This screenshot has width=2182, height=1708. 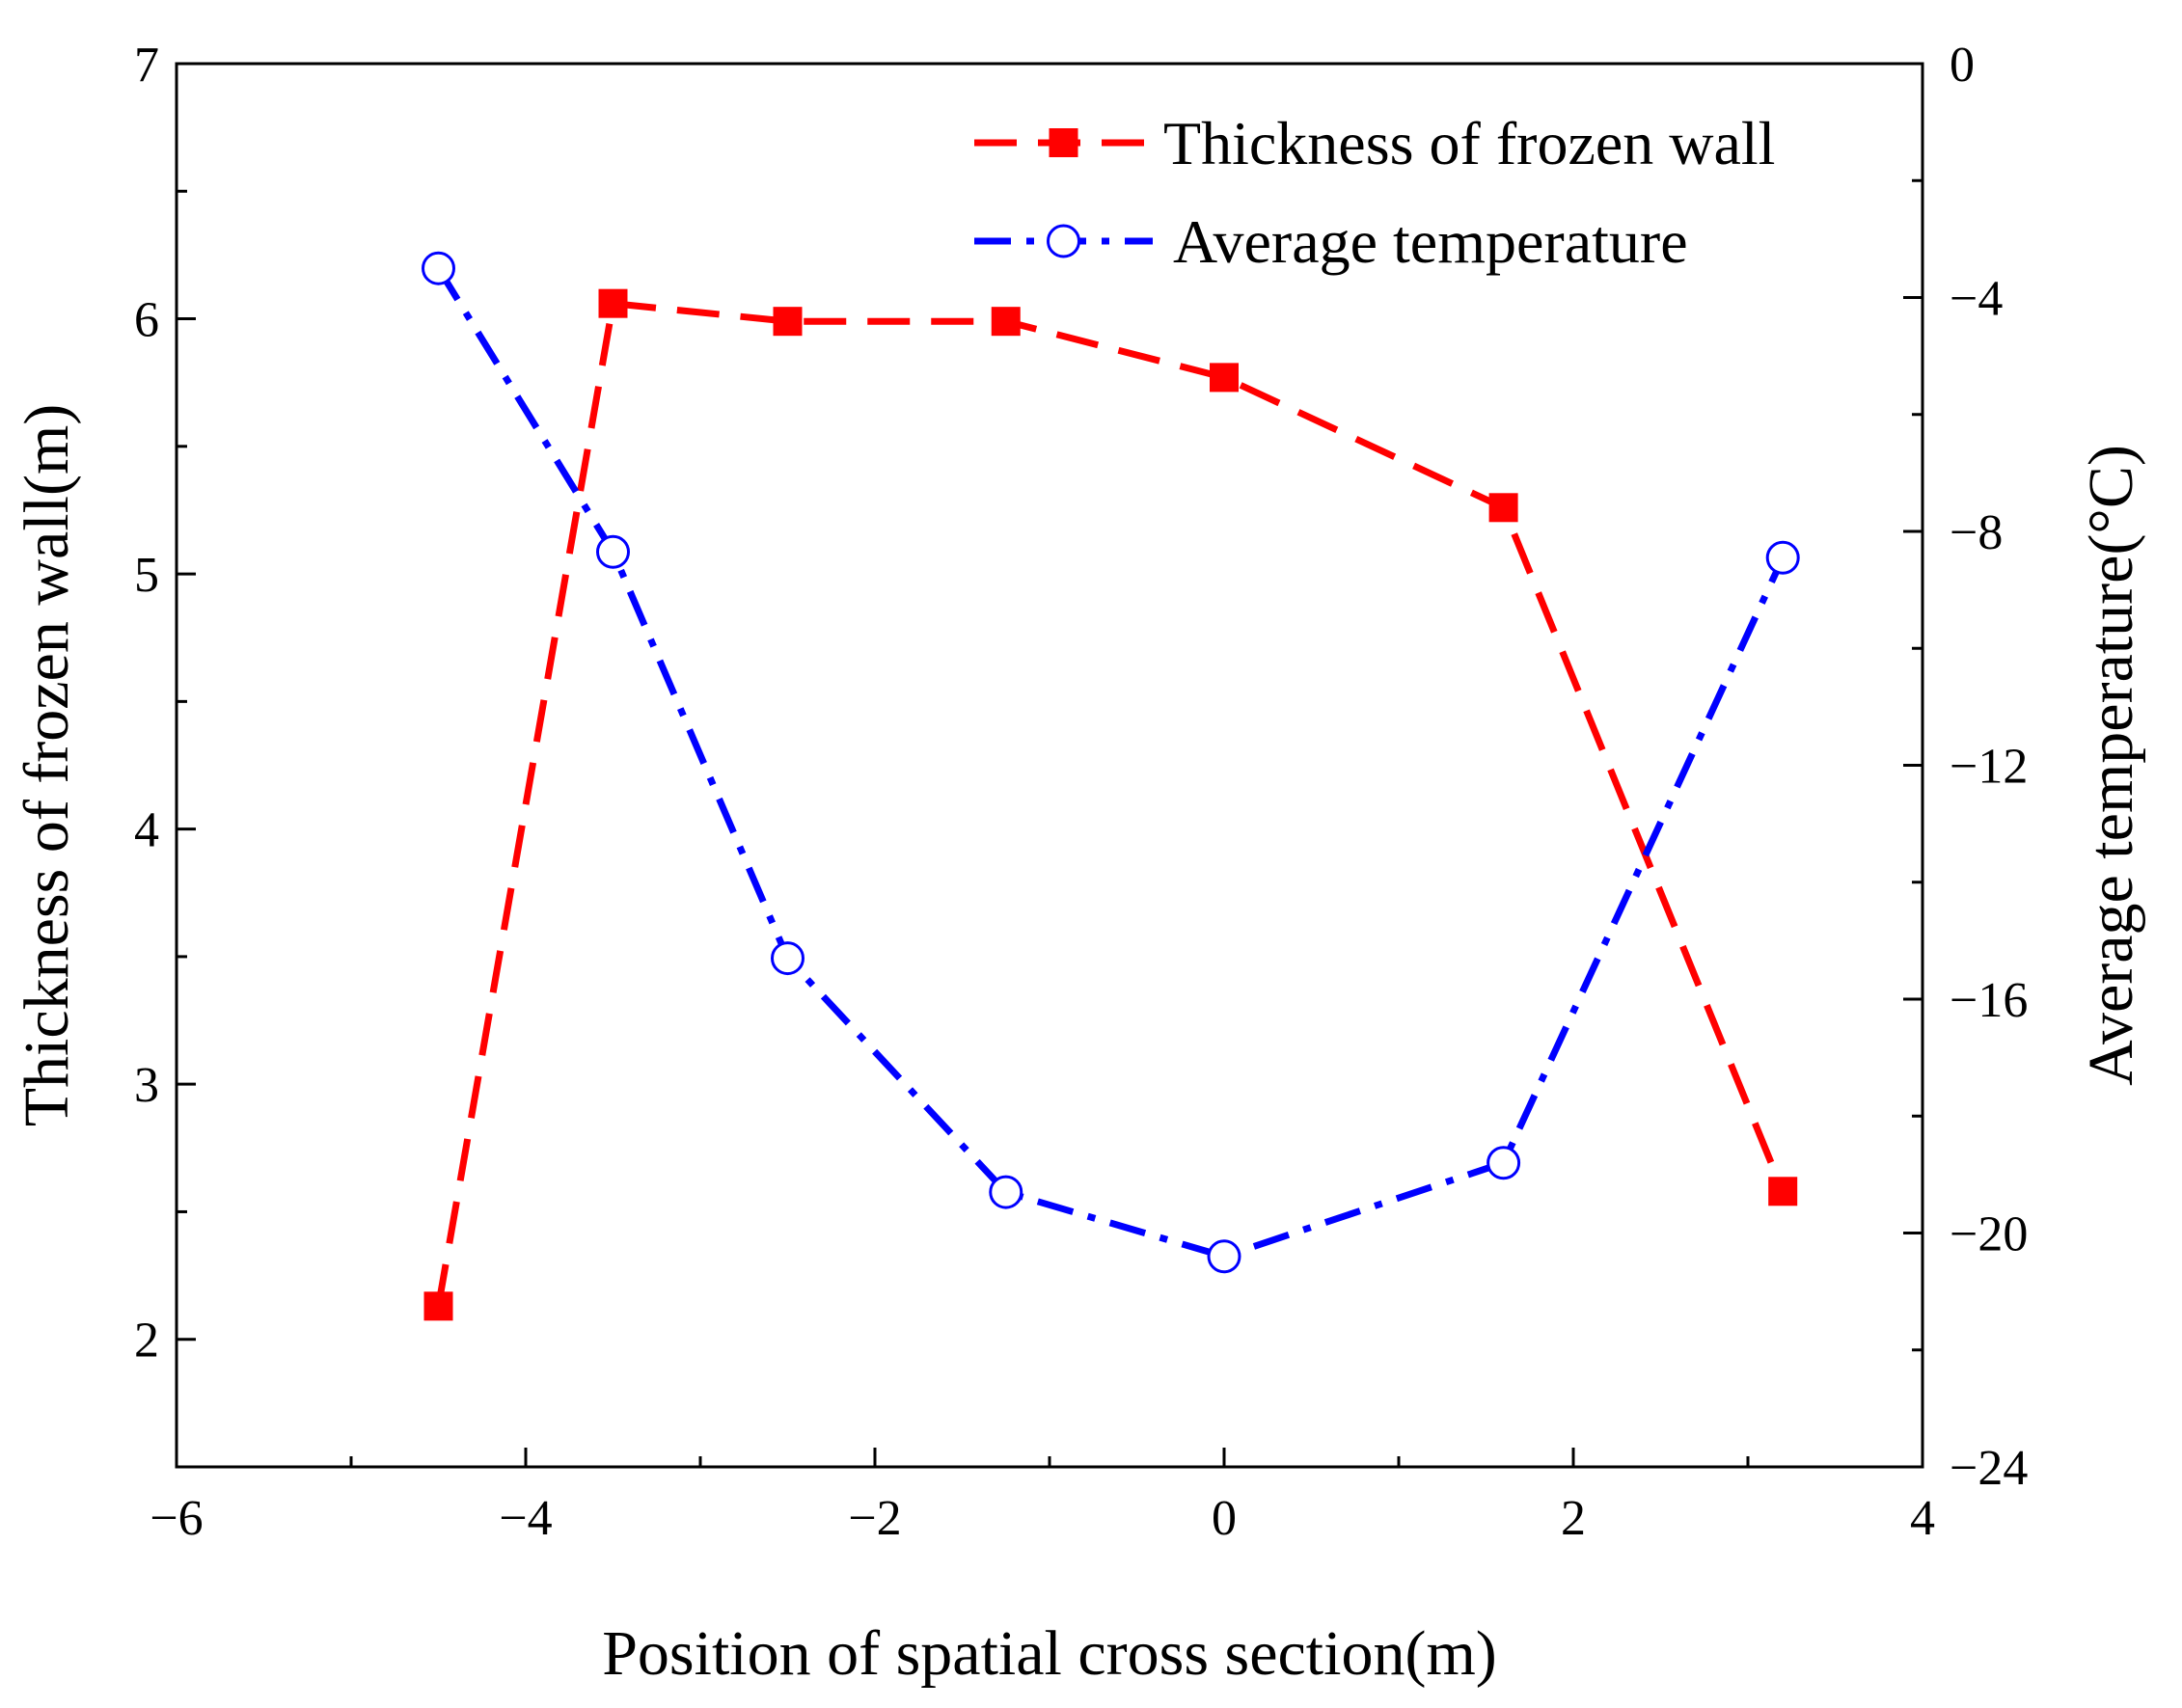 What do you see at coordinates (1989, 767) in the screenshot?
I see `y2-tick-label: −12` at bounding box center [1989, 767].